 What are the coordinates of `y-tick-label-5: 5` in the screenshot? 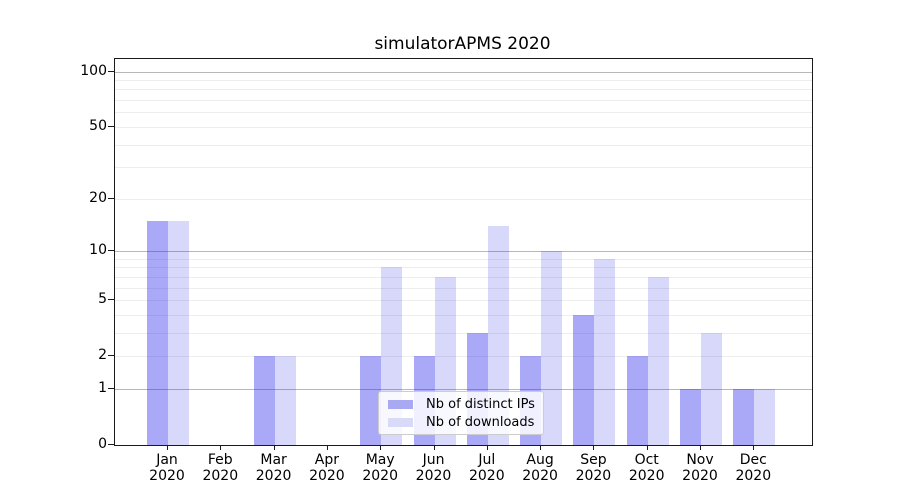 It's located at (102, 299).